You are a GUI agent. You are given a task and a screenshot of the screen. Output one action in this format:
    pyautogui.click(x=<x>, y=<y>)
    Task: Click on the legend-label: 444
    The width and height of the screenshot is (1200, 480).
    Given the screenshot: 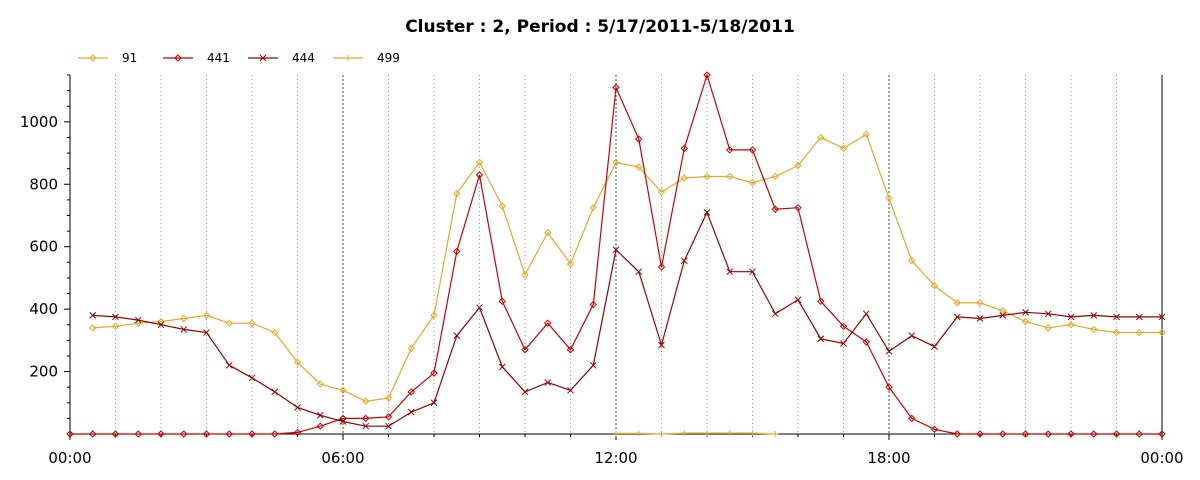 What is the action you would take?
    pyautogui.click(x=303, y=58)
    